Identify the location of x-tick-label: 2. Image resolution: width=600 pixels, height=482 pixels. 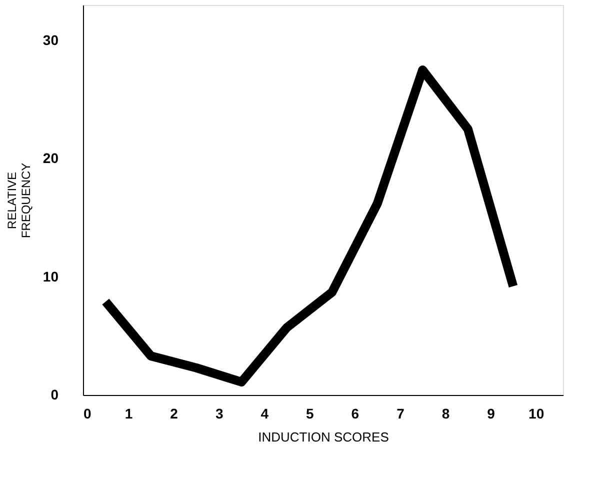
(174, 414).